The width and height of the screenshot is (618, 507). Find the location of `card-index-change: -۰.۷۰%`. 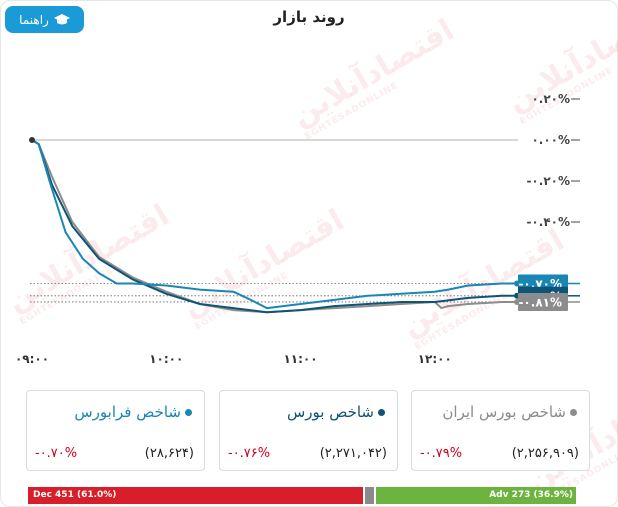

card-index-change: -۰.۷۰% is located at coordinates (56, 453).